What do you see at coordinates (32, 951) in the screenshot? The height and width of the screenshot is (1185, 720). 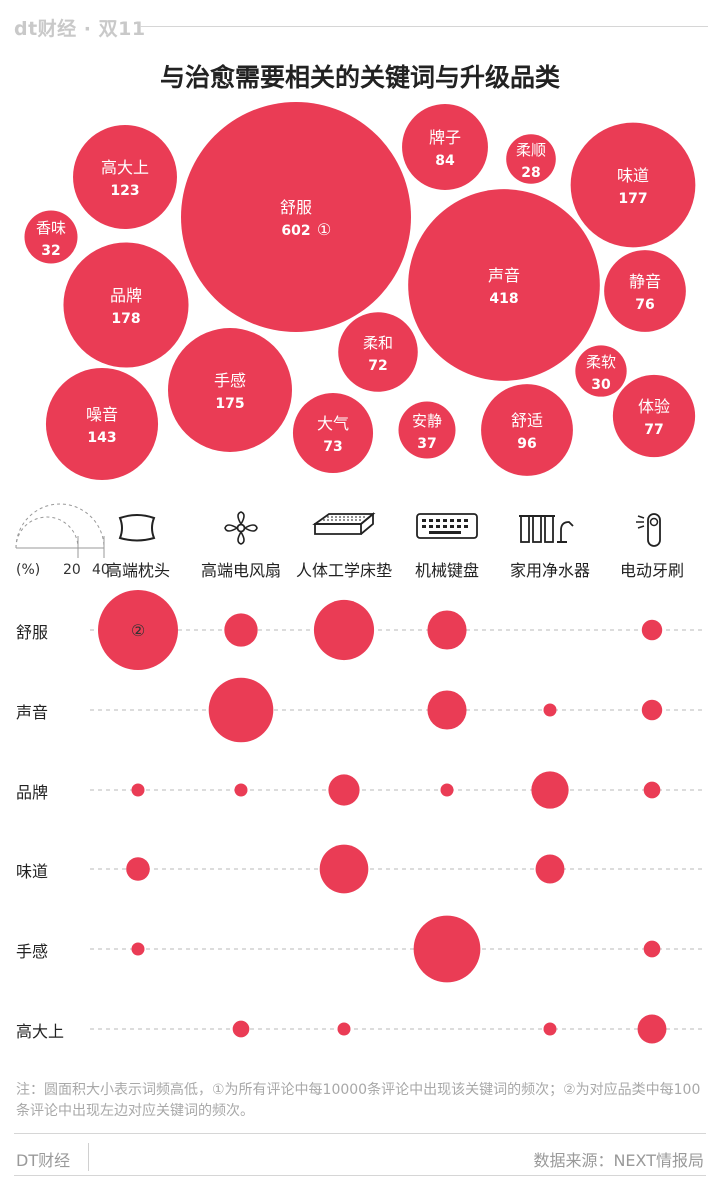 I see `row-label-shougan: 手感` at bounding box center [32, 951].